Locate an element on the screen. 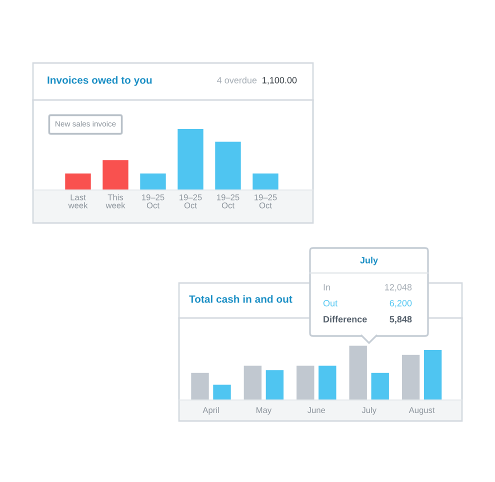 Image resolution: width=495 pixels, height=482 pixels. text: 12,048 is located at coordinates (398, 288).